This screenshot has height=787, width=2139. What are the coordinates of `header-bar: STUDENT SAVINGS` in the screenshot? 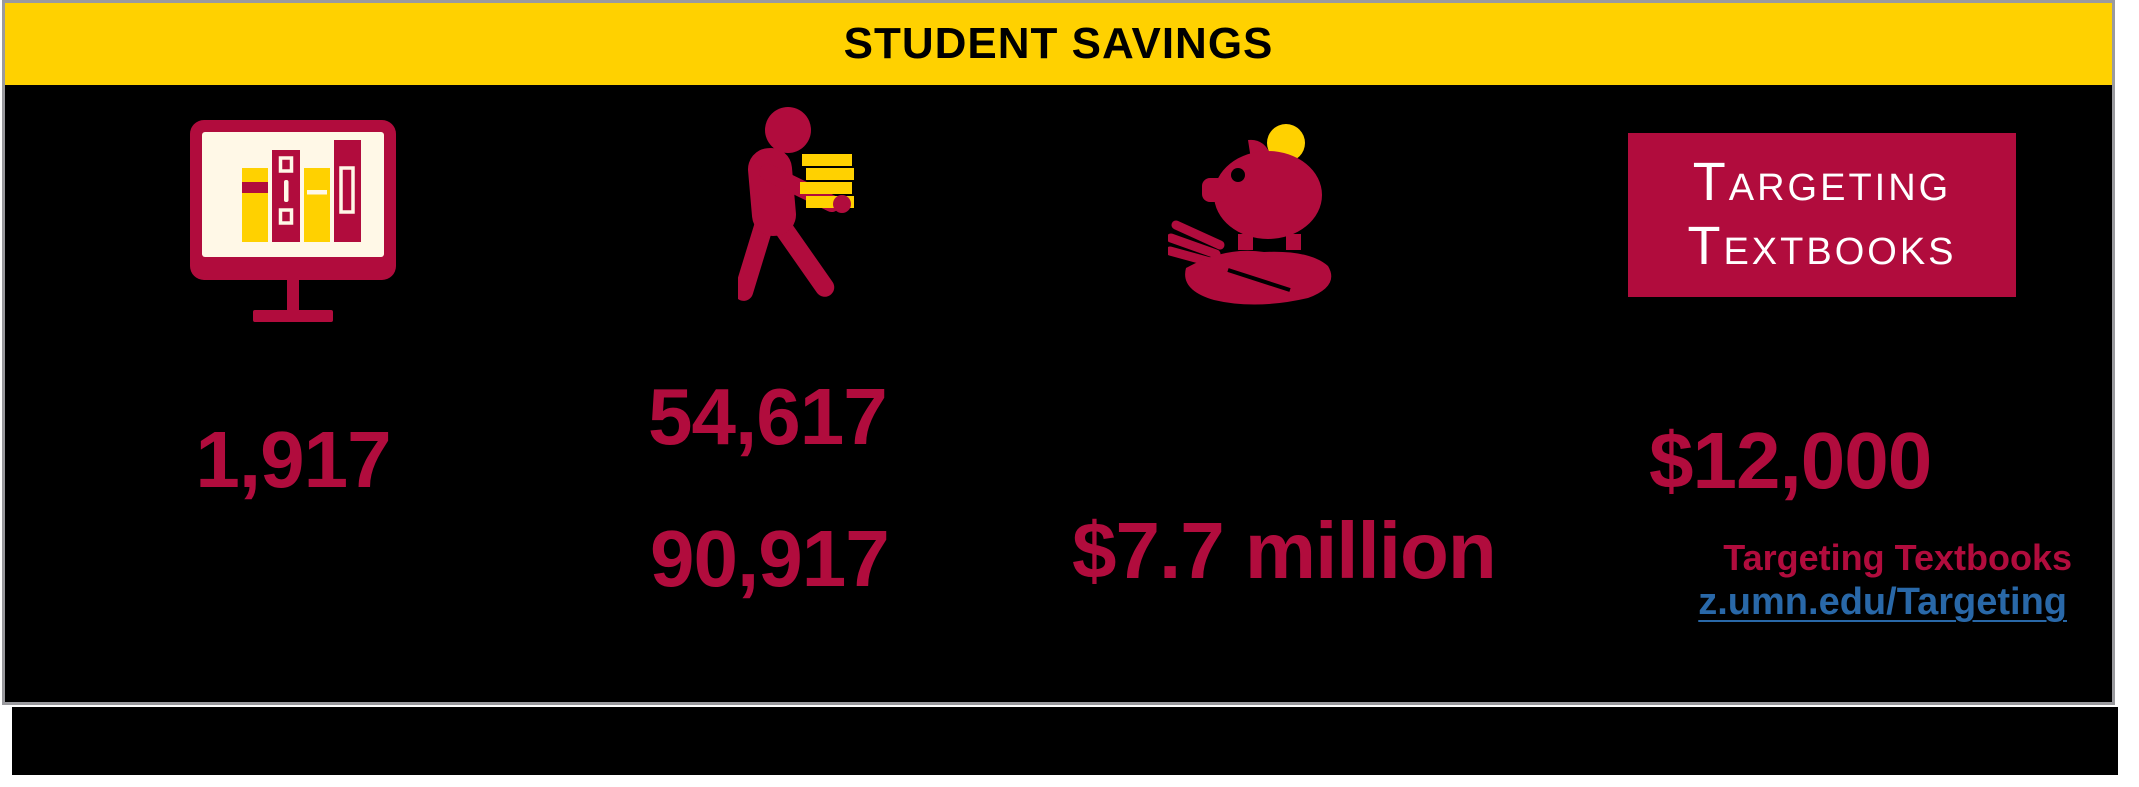 It's located at (1058, 44).